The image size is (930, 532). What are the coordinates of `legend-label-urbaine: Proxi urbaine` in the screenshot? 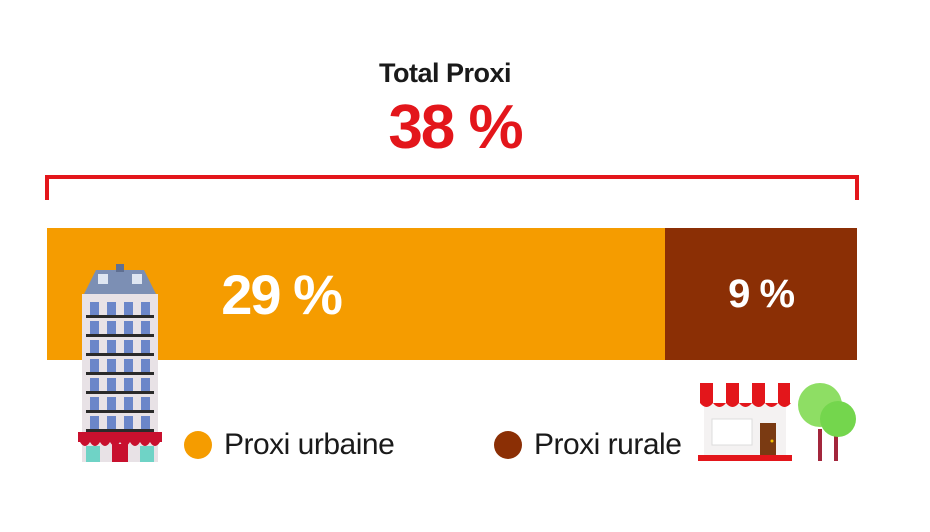 It's located at (309, 444).